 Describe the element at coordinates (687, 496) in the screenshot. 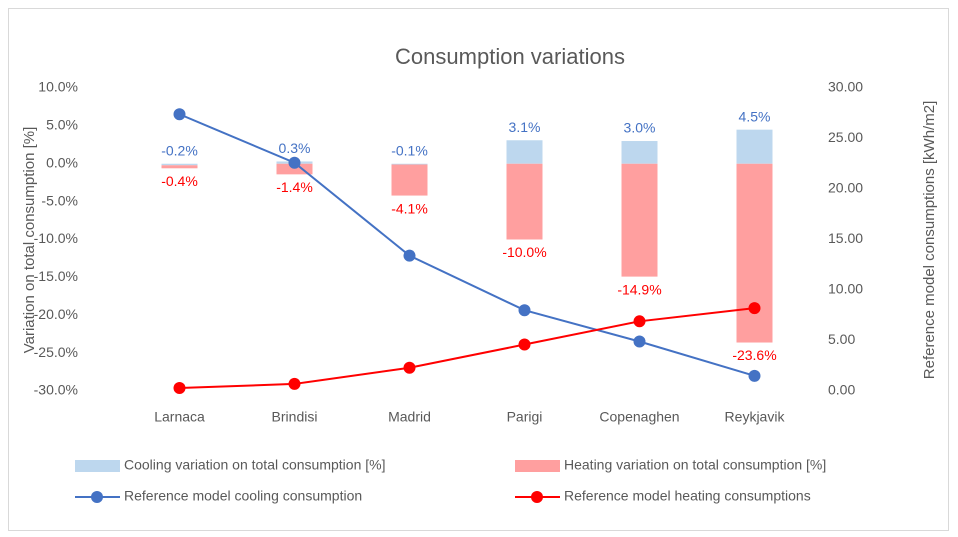

I see `legend-label: Reference model heating consumptions` at that location.